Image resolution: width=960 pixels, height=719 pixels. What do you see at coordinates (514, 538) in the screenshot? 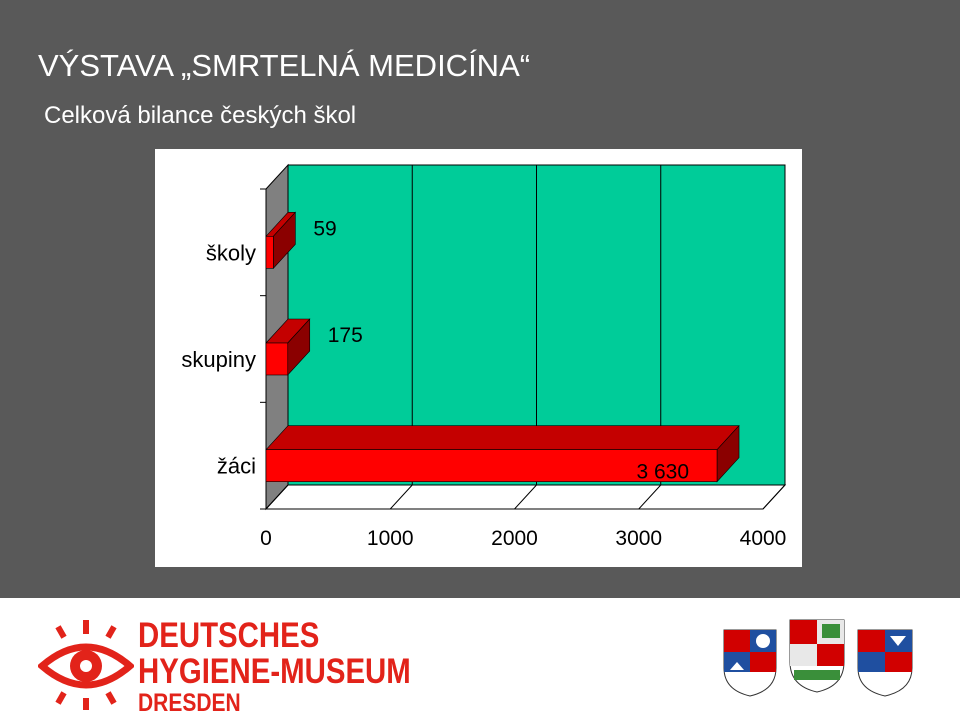
I see `x-tick-label: 2000` at bounding box center [514, 538].